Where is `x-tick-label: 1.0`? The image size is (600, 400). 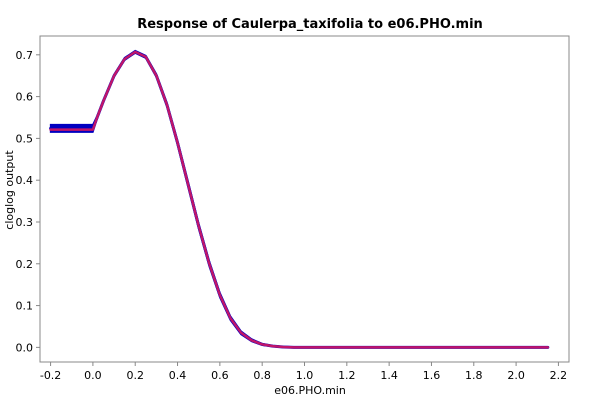 x-tick-label: 1.0 is located at coordinates (305, 375).